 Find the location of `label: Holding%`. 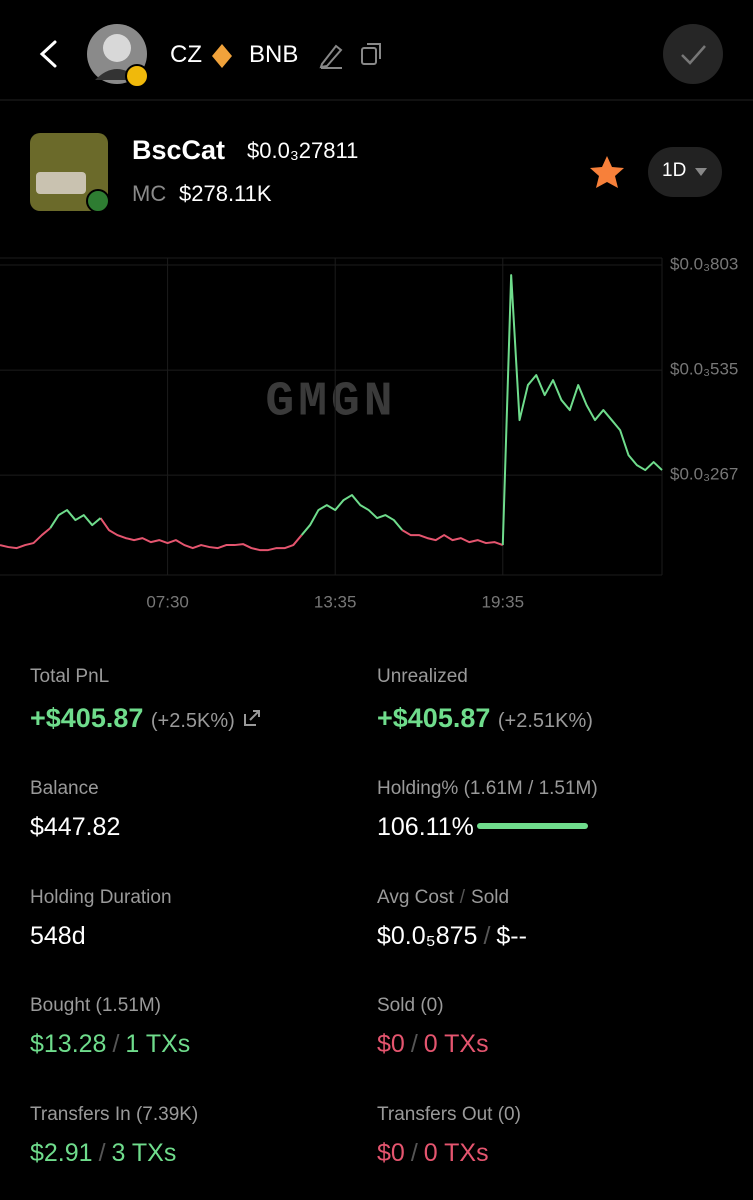

label: Holding% is located at coordinates (418, 788).